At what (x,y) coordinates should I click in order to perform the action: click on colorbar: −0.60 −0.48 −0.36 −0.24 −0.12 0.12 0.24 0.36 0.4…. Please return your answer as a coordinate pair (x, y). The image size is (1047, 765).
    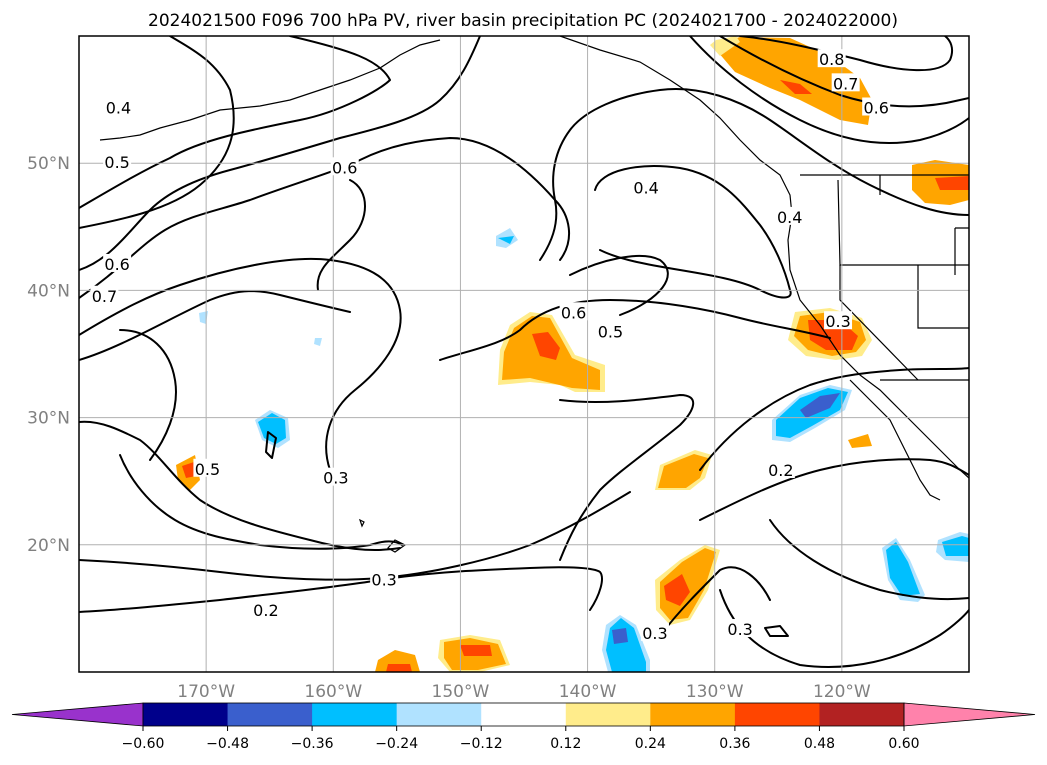
    Looking at the image, I should click on (523, 727).